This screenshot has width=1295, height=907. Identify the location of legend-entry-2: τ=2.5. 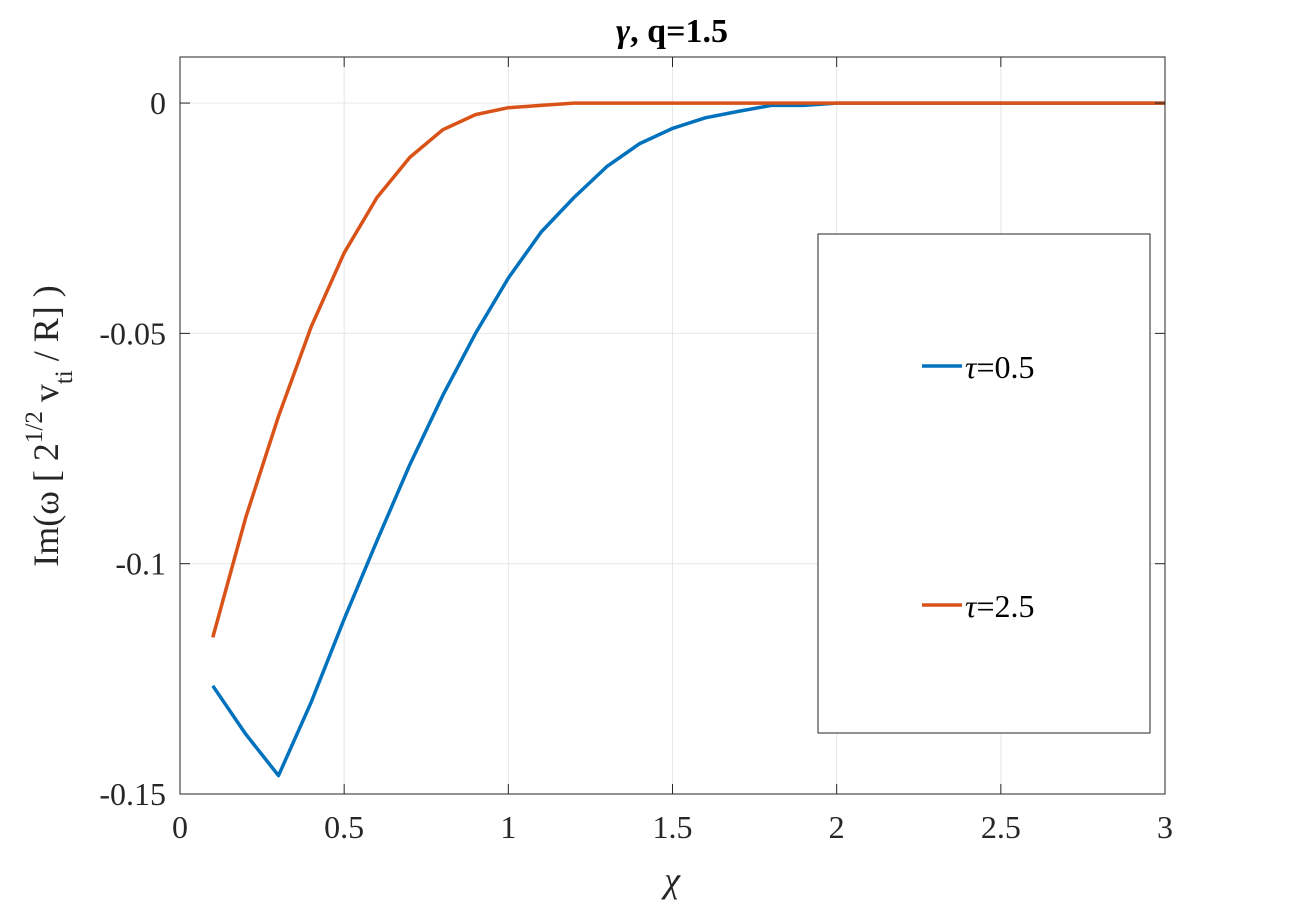
(978, 606).